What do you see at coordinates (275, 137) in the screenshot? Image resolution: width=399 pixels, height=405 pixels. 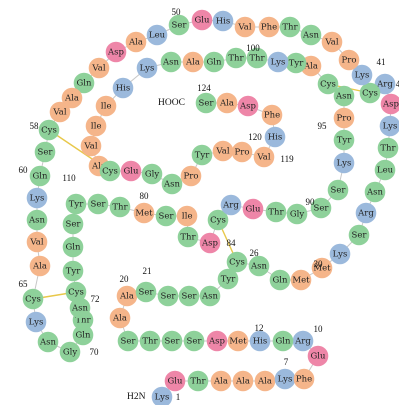 I see `residue-119: His` at bounding box center [275, 137].